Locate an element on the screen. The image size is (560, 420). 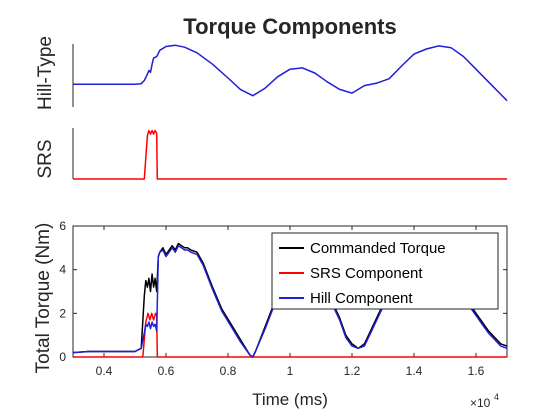
x-axis-exponent-power: 4 is located at coordinates (496, 397).